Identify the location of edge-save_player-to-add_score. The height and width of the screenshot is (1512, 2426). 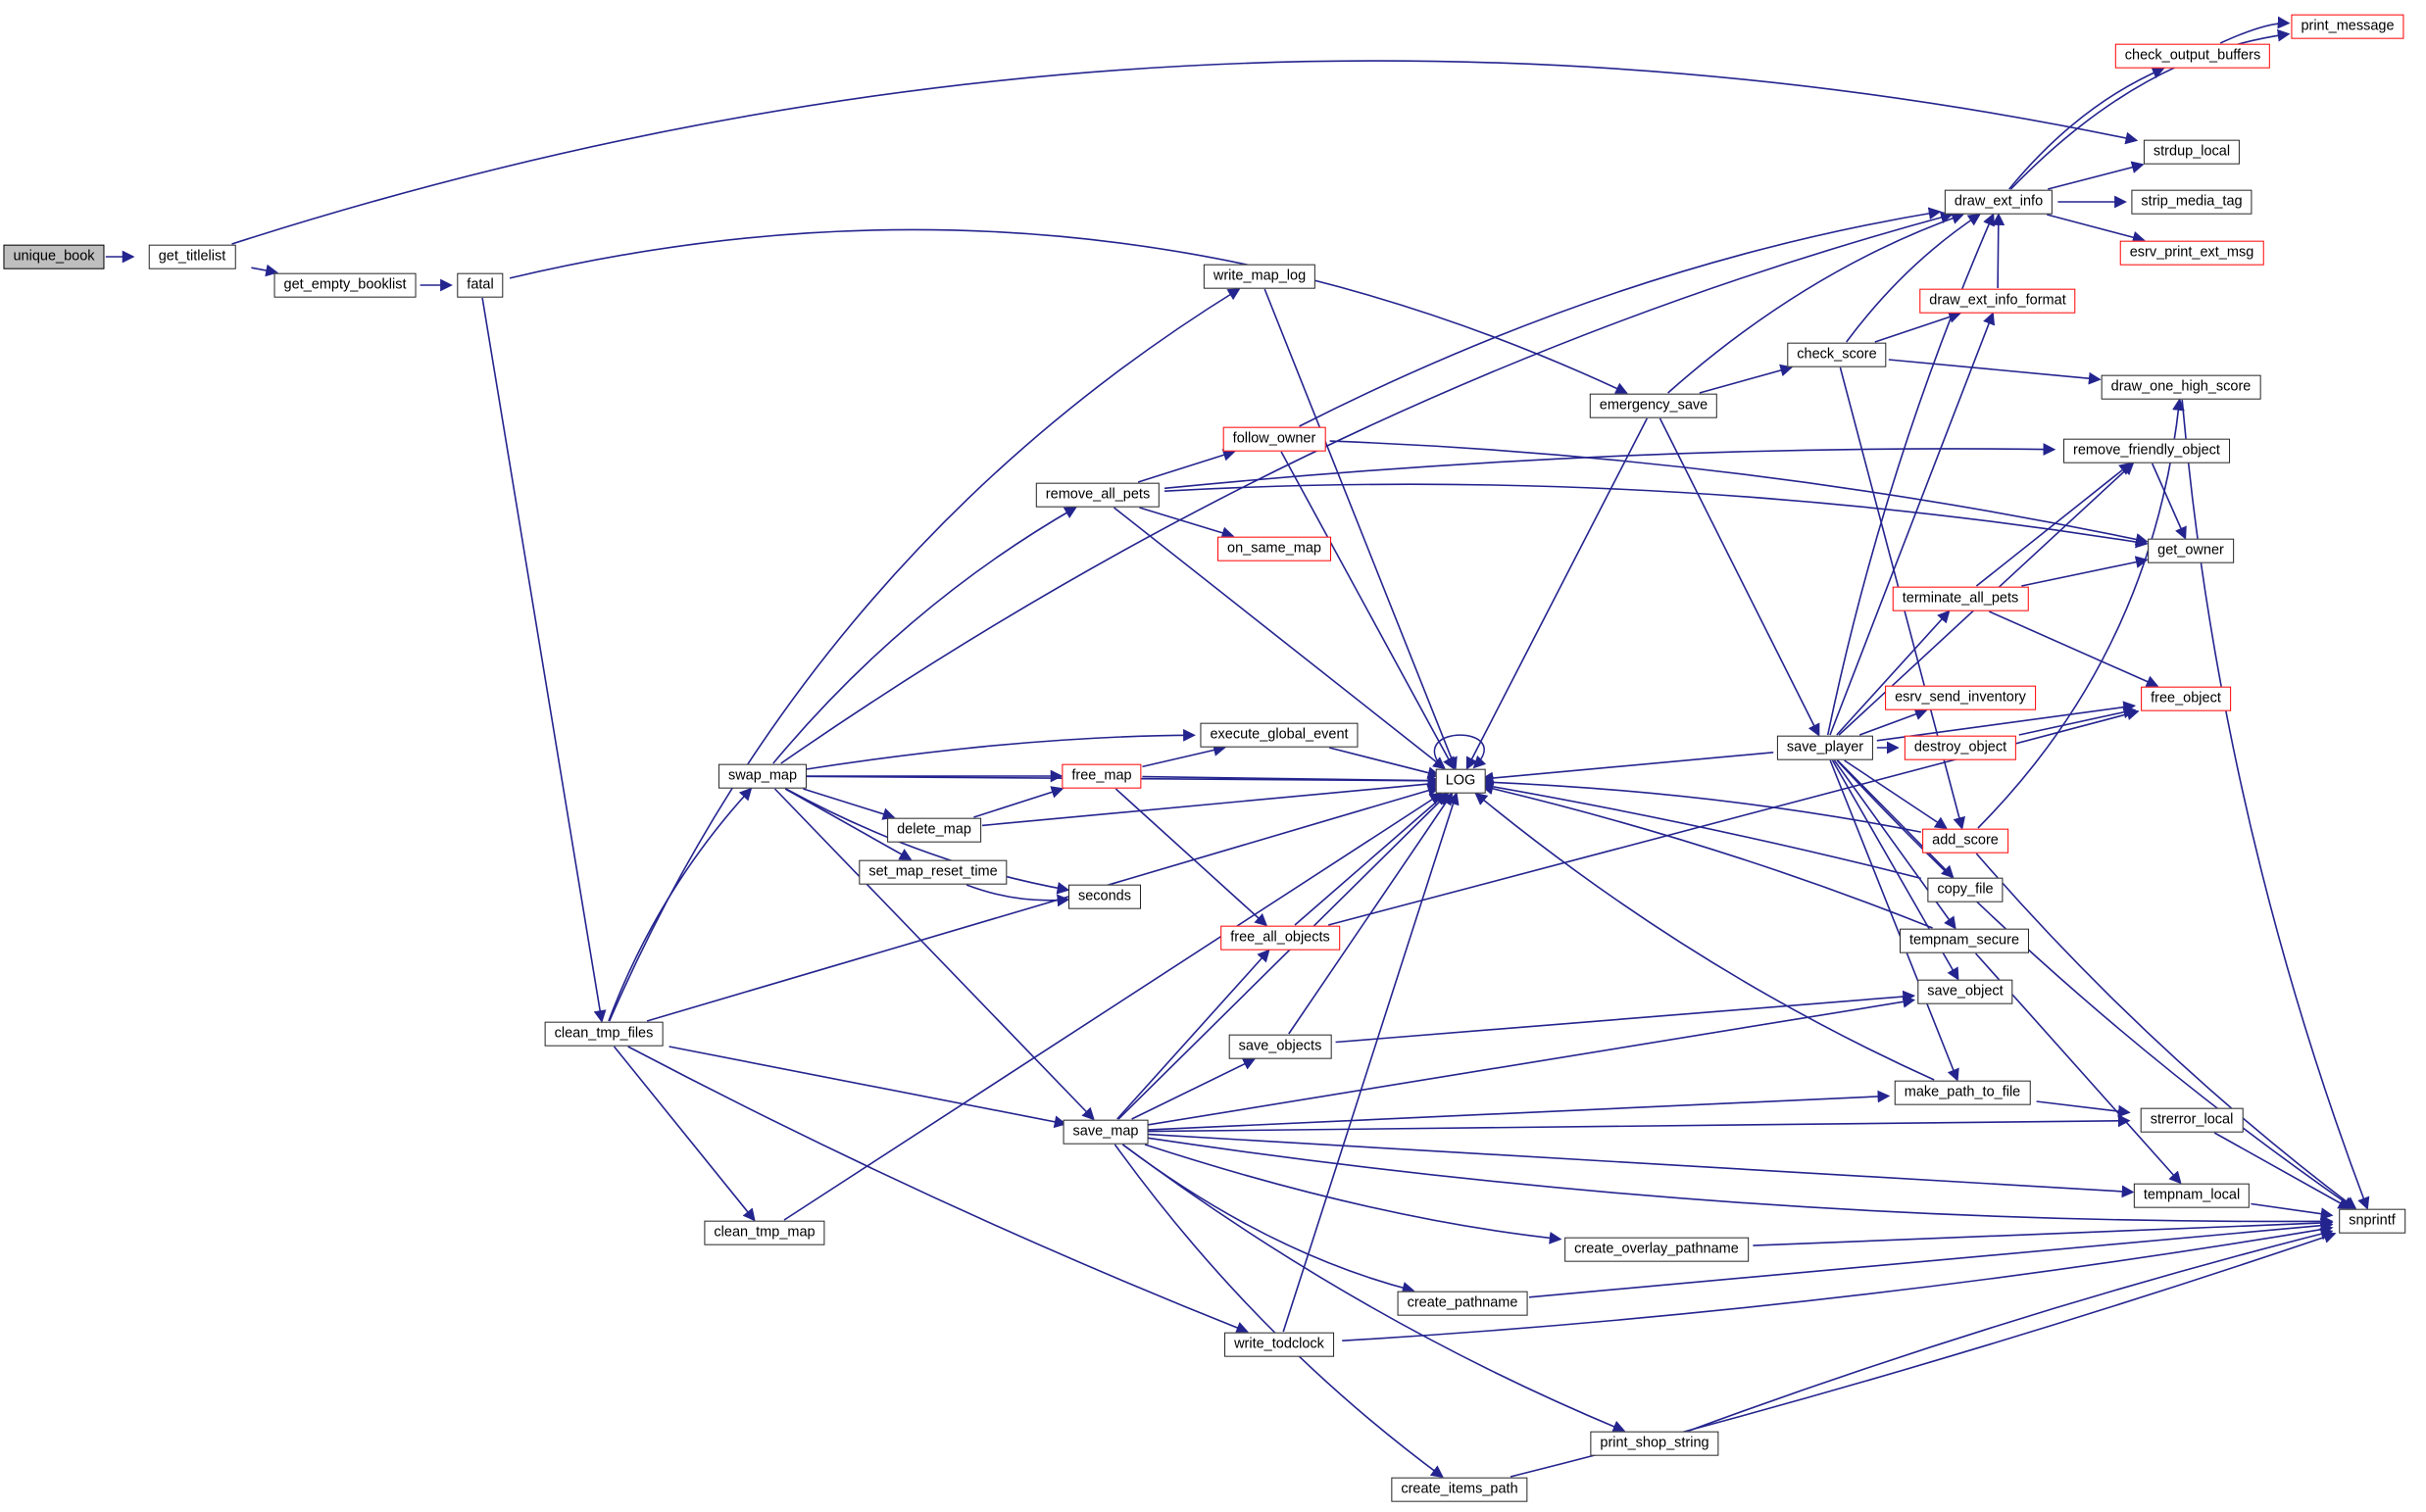
(1896, 795).